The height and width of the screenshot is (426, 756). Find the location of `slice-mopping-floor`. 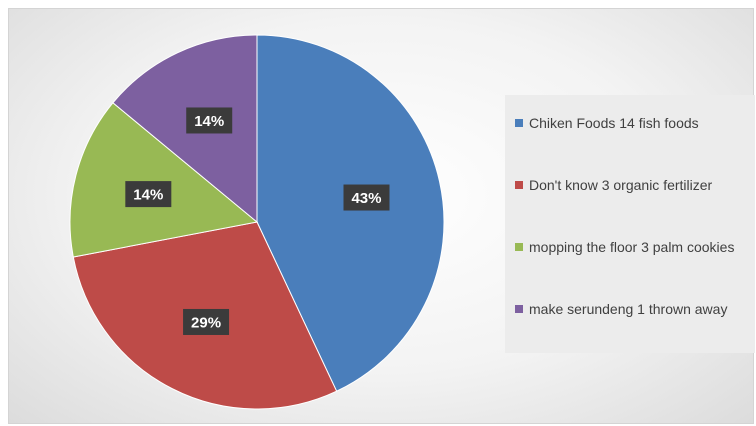

slice-mopping-floor is located at coordinates (164, 180).